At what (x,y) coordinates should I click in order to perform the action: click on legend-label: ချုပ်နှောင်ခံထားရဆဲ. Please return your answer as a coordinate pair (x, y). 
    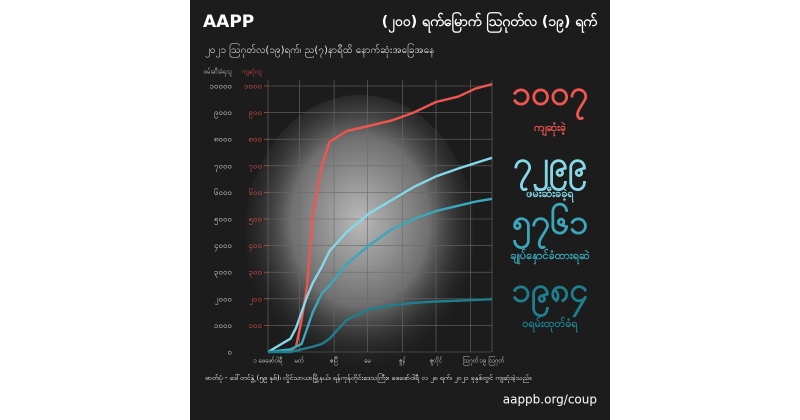
    Looking at the image, I should click on (549, 256).